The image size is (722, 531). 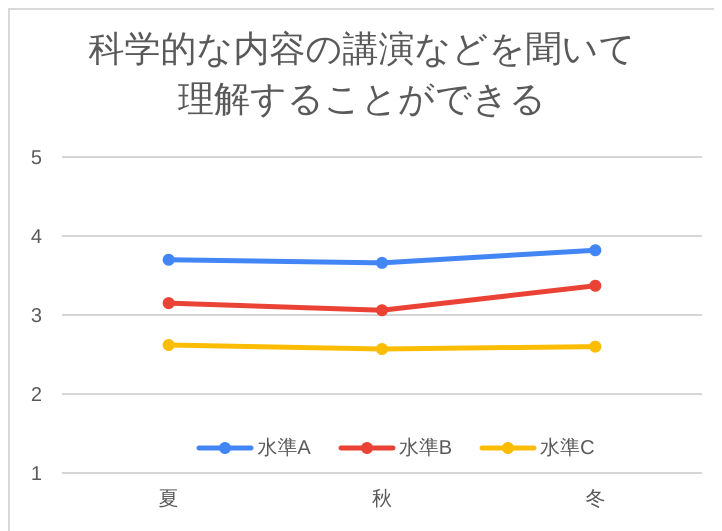 I want to click on x-tick-label: 夏, so click(x=168, y=499).